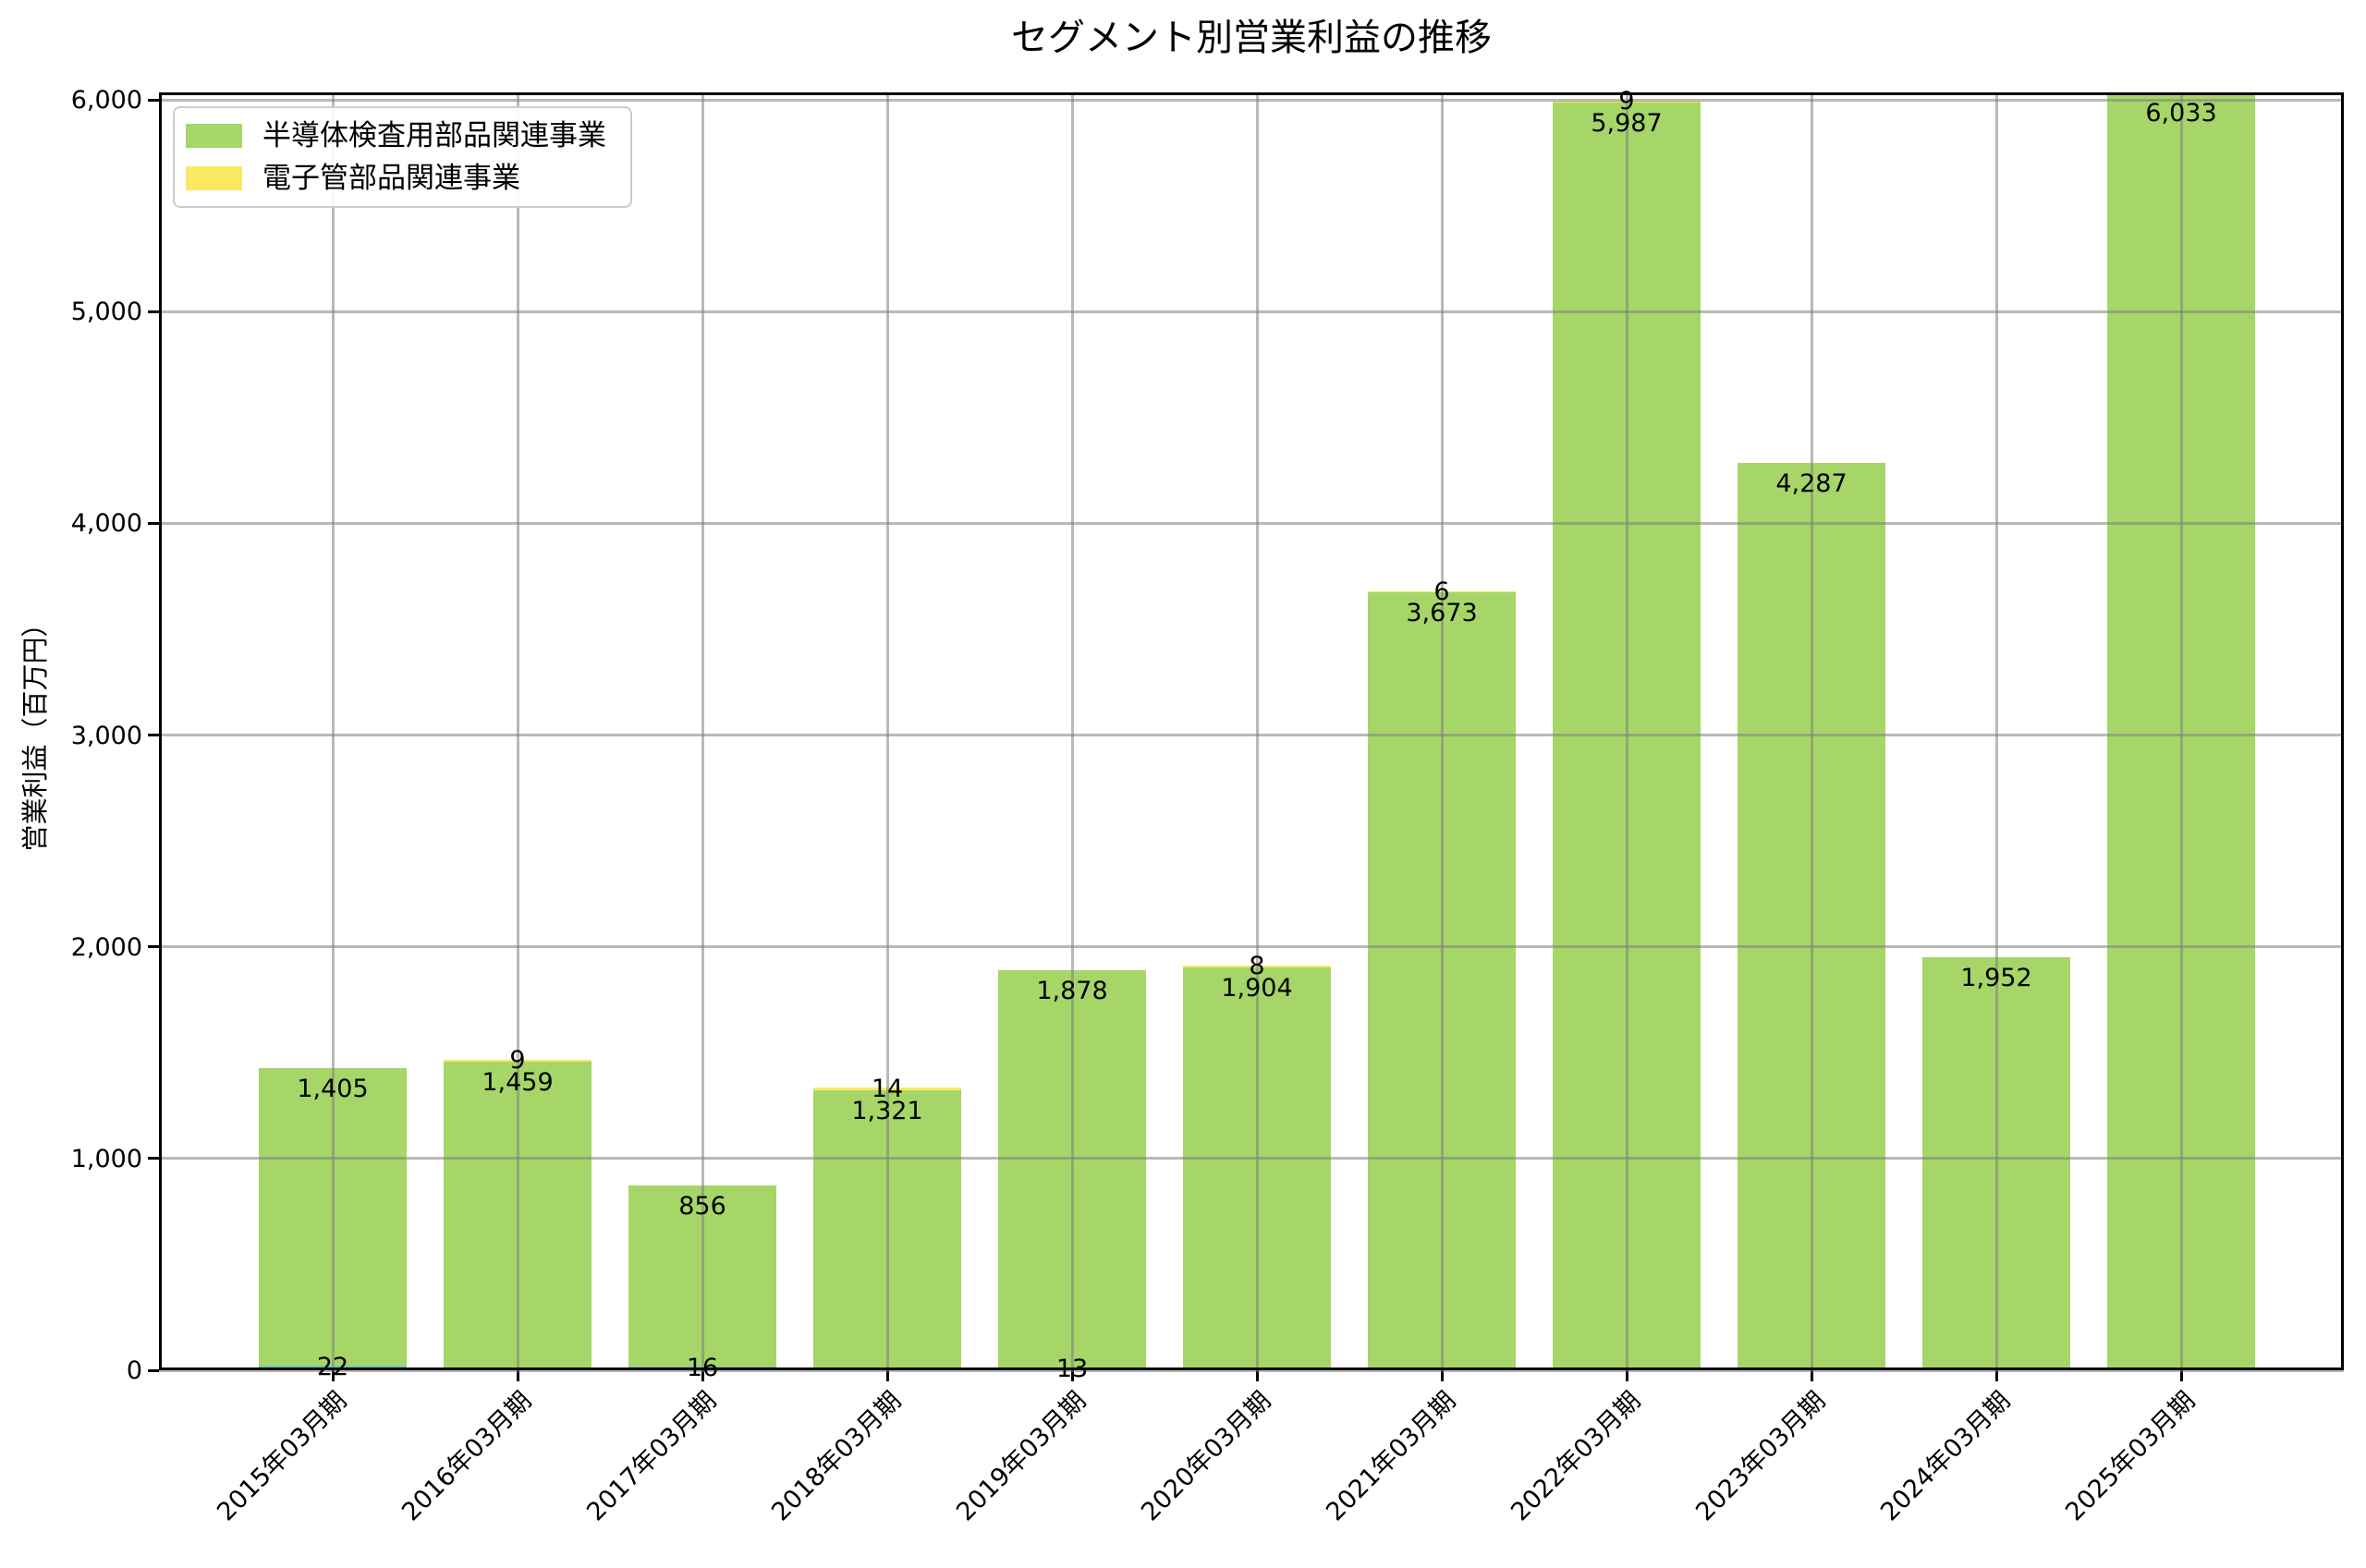 The height and width of the screenshot is (1568, 2366). What do you see at coordinates (1946, 1456) in the screenshot?
I see `x-tick-label-text: 2024年03月期` at bounding box center [1946, 1456].